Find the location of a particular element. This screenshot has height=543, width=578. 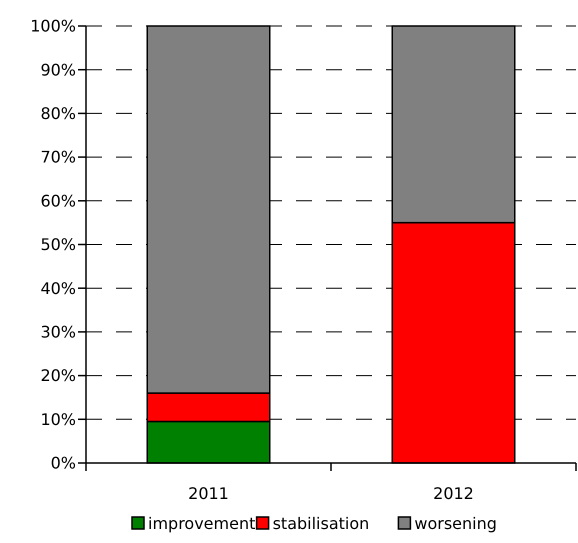

y-tick-label: 50% is located at coordinates (58, 244).